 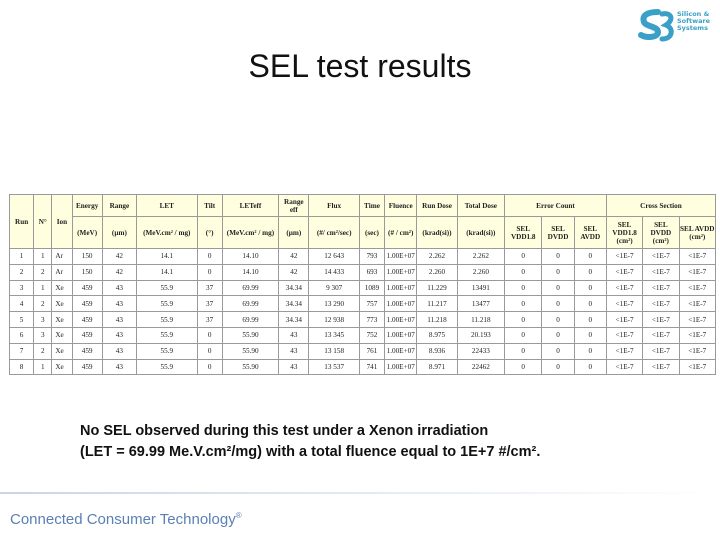 What do you see at coordinates (334, 335) in the screenshot?
I see `table-cell: 13 345` at bounding box center [334, 335].